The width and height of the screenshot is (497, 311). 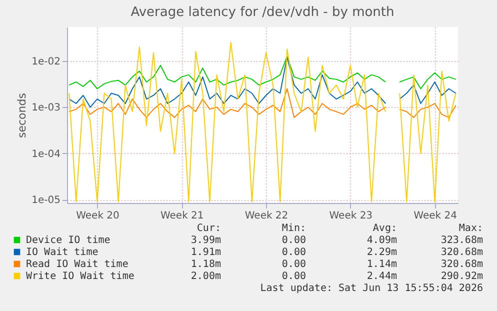 What do you see at coordinates (461, 240) in the screenshot?
I see `text: 323.68m` at bounding box center [461, 240].